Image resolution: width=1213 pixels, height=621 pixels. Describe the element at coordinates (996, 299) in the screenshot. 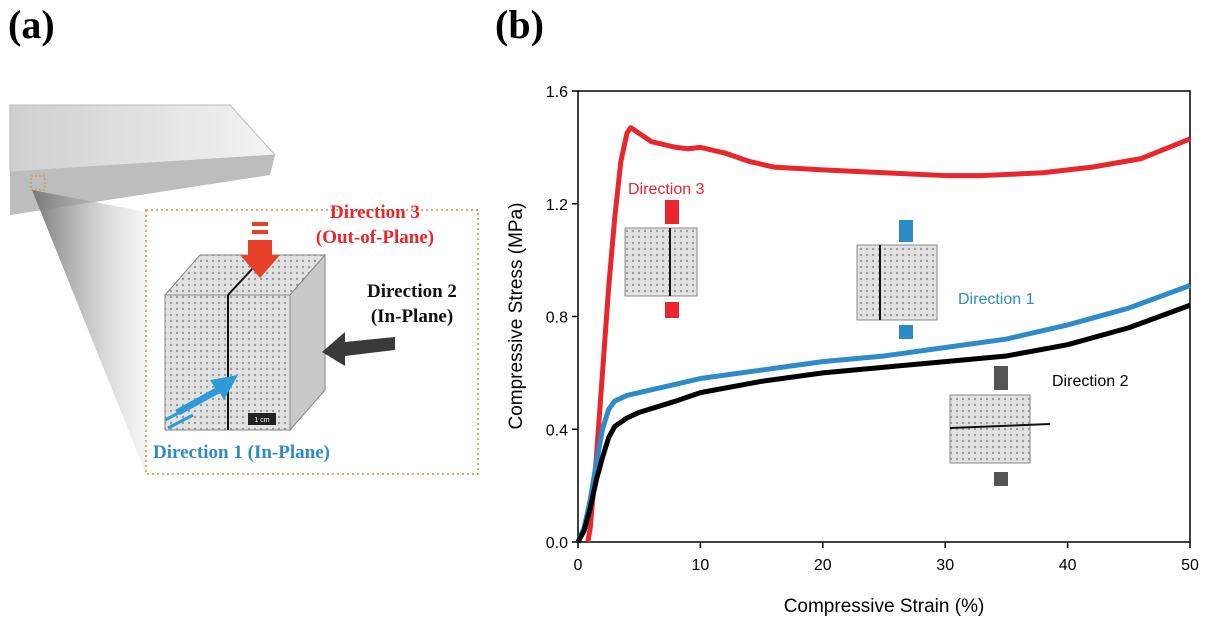

I see `series-label: Direction 1` at that location.